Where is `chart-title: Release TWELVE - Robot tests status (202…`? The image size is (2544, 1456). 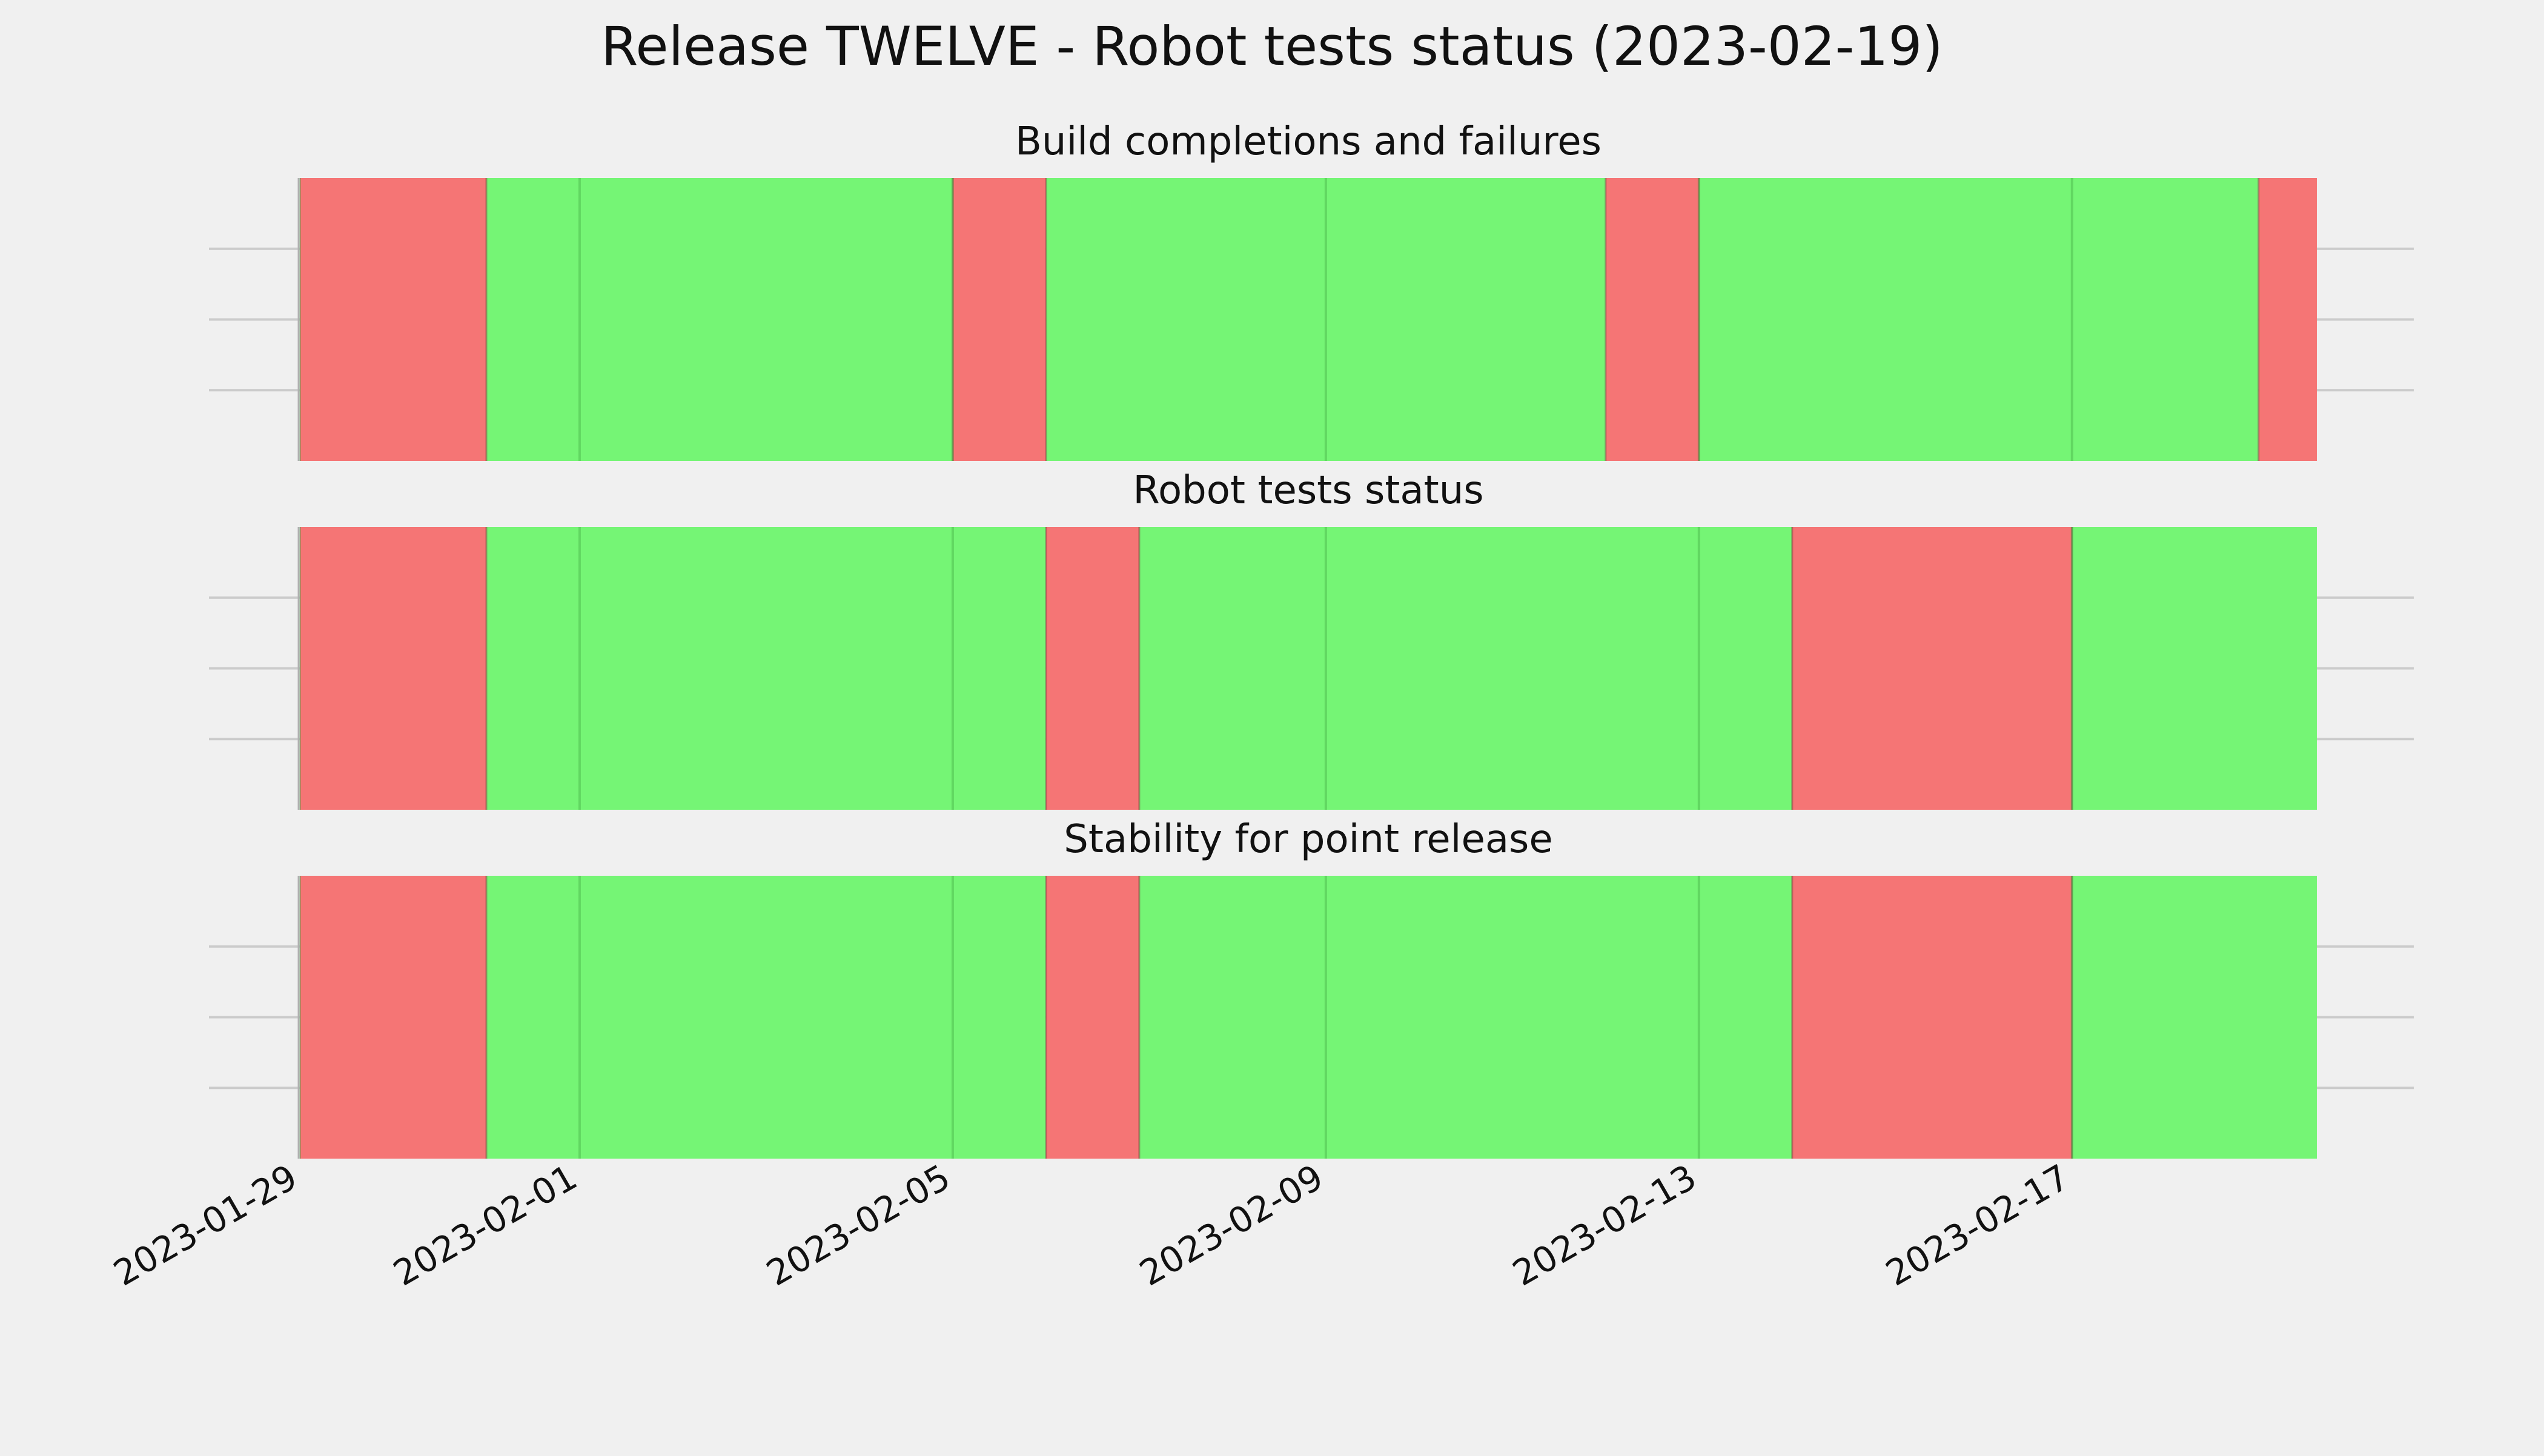
chart-title: Release TWELVE - Robot tests status (202… is located at coordinates (1272, 46).